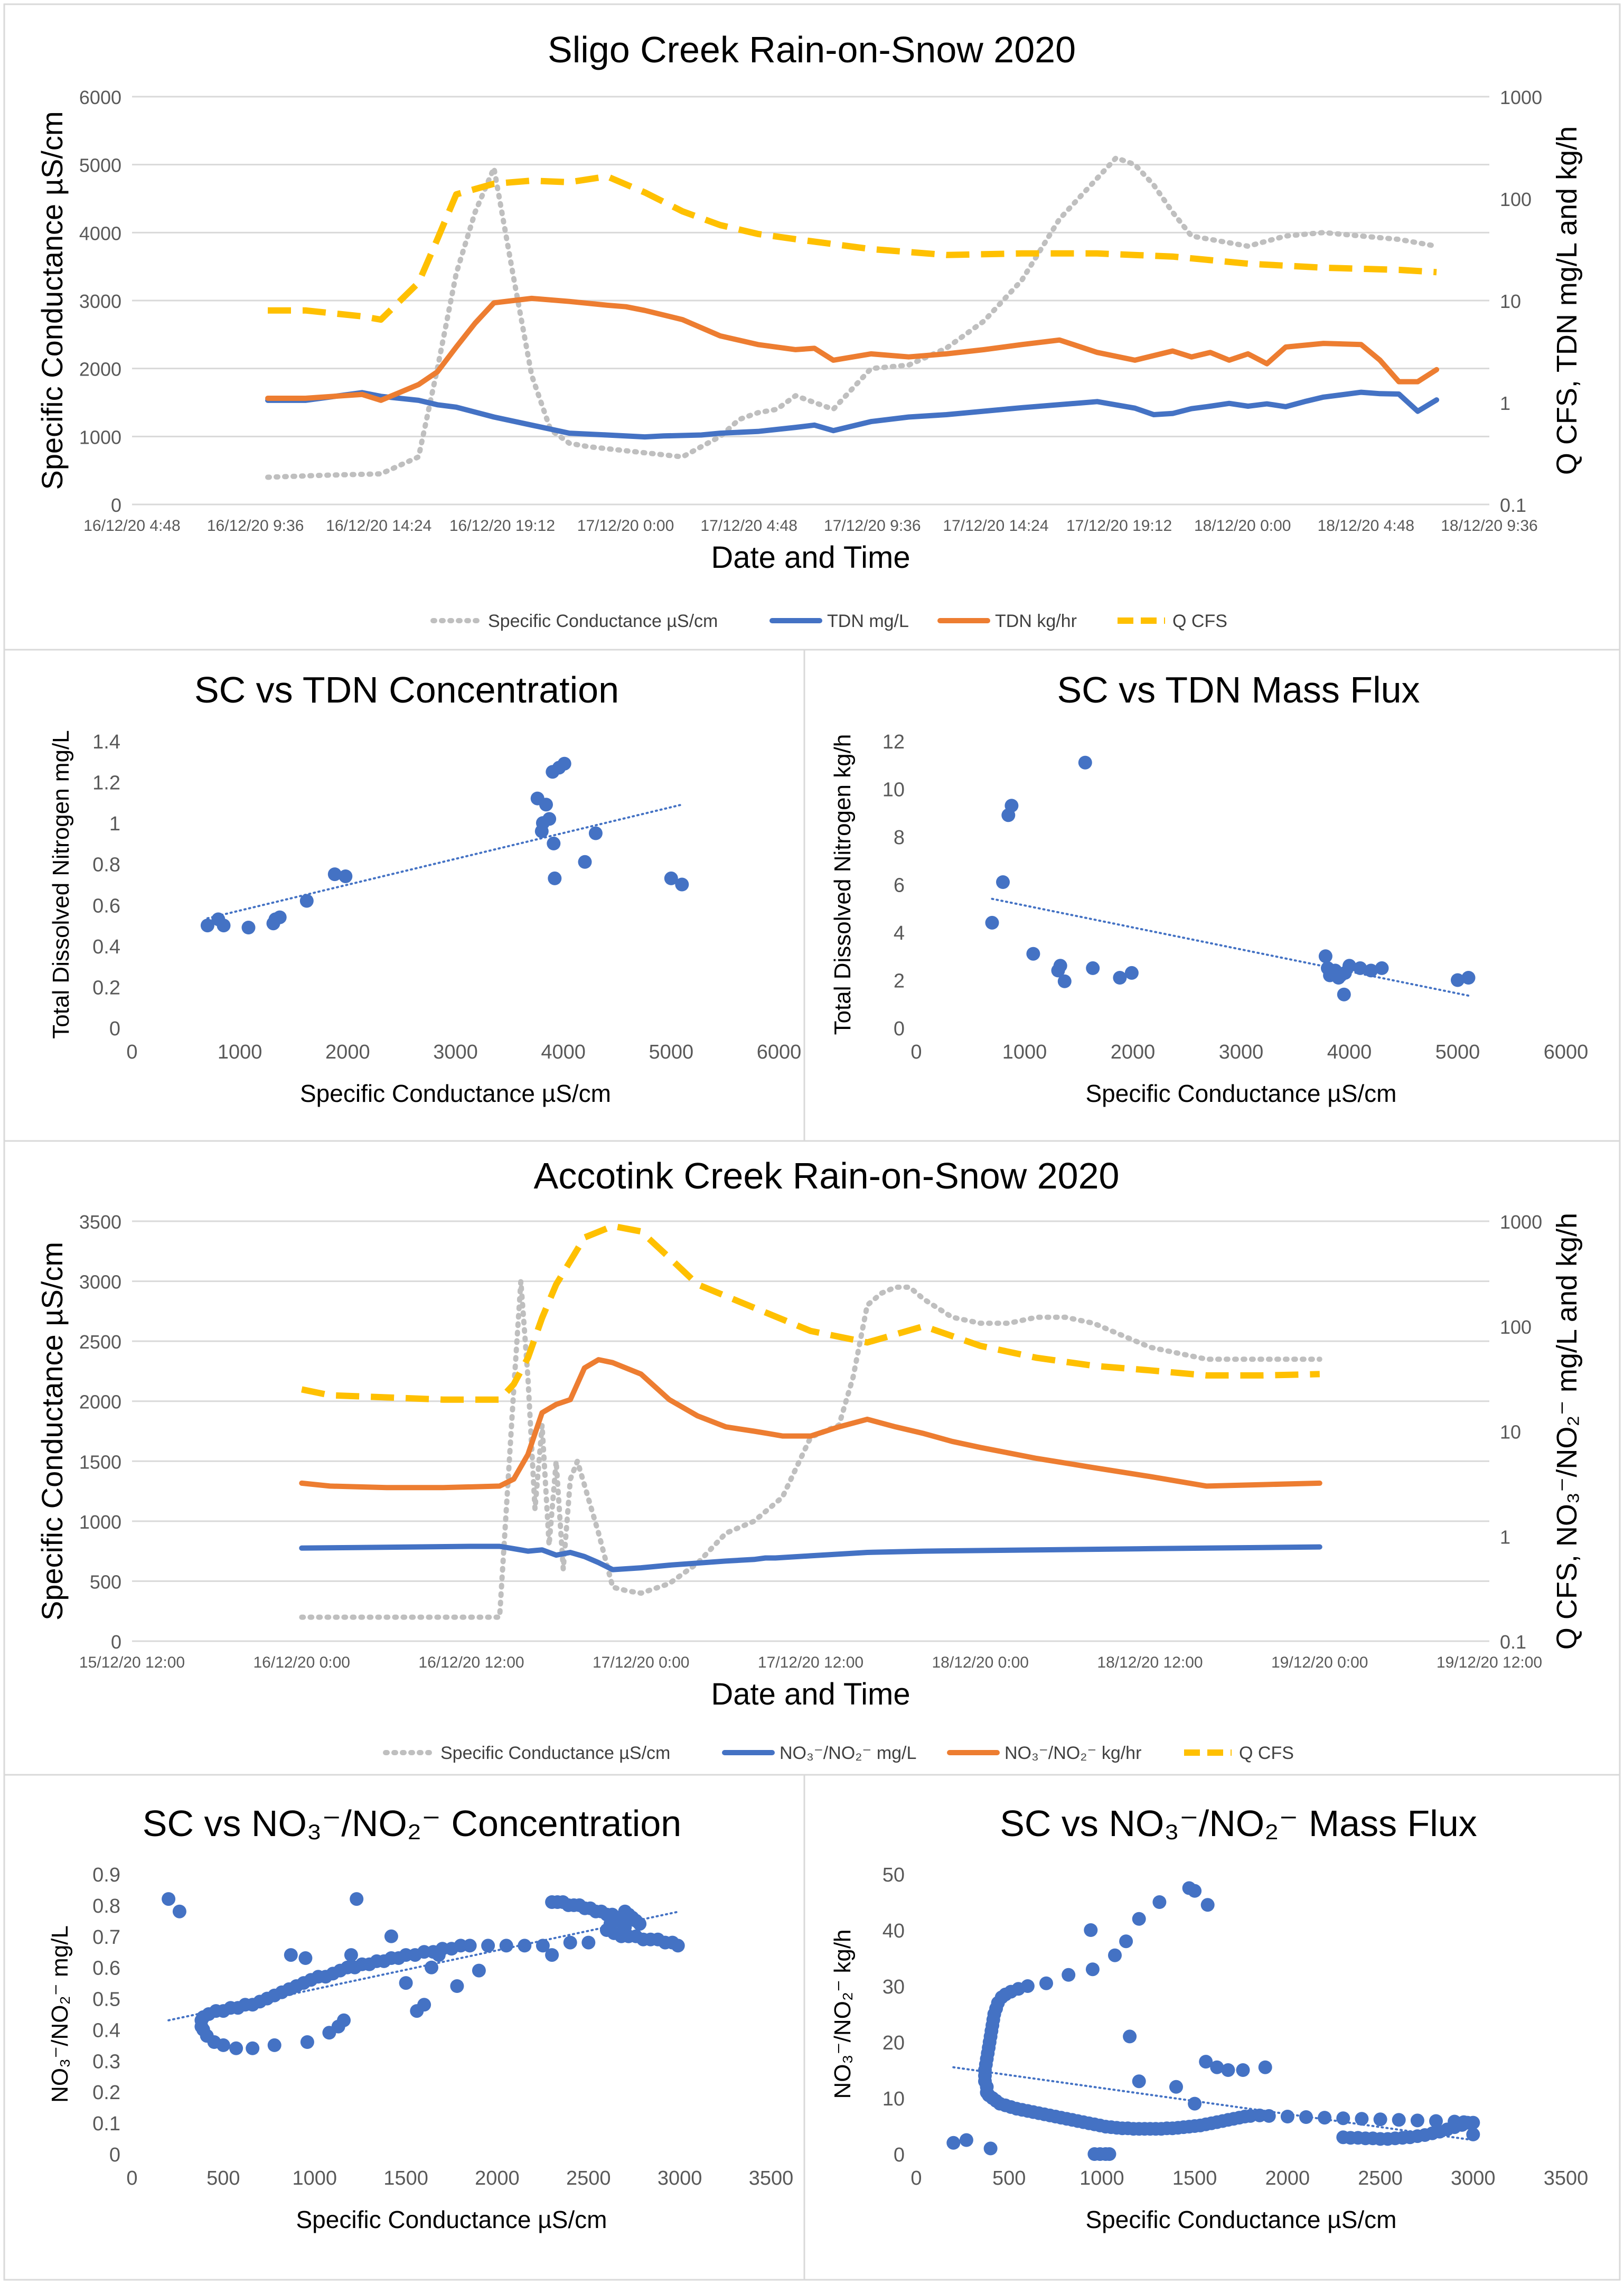  I want to click on legend-label: Q CFS, so click(1199, 621).